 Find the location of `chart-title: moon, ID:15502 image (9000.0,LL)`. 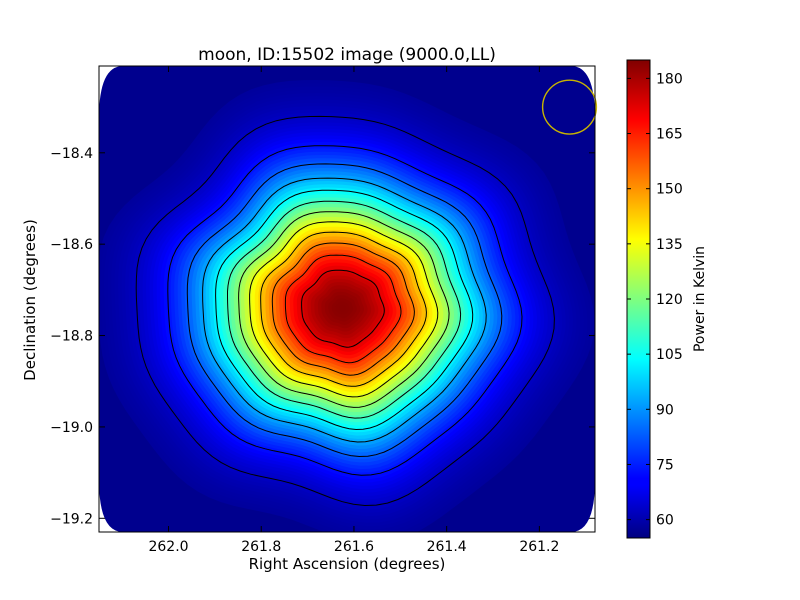

chart-title: moon, ID:15502 image (9000.0,LL) is located at coordinates (347, 55).